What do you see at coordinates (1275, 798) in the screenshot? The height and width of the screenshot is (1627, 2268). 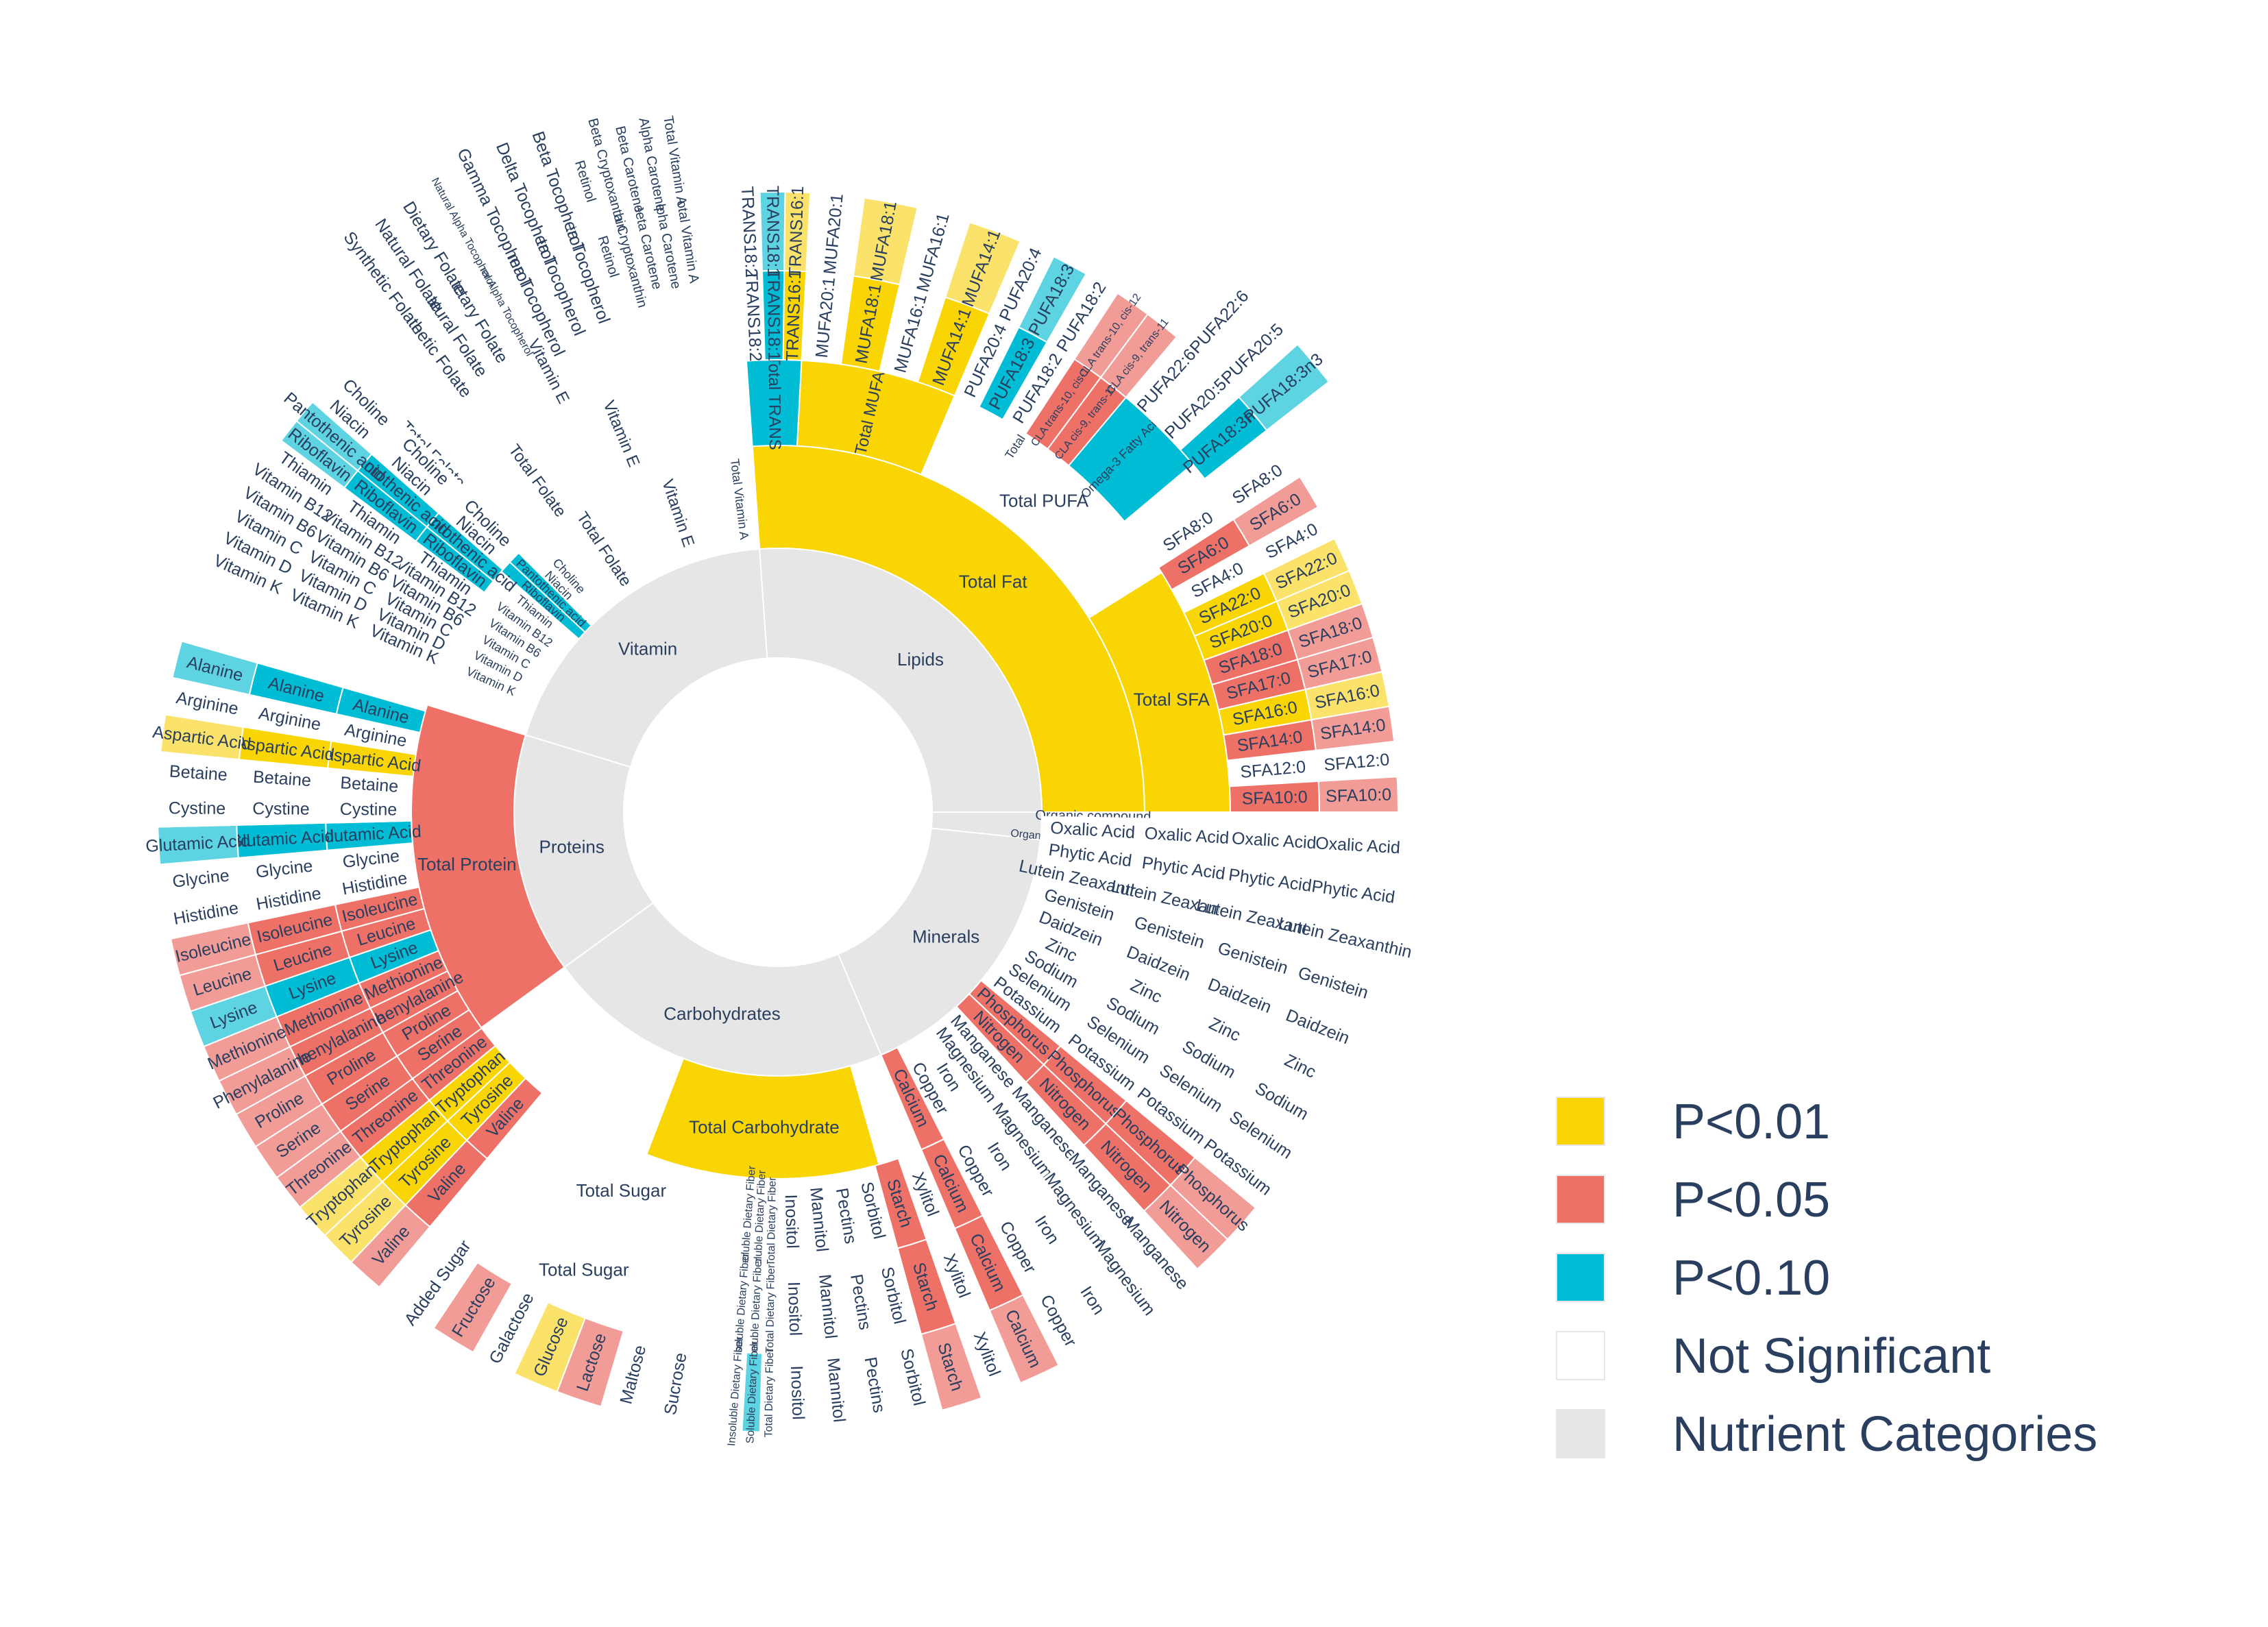 I see `label-tfat_sfa-sfa10-0-3: SFA10:0` at bounding box center [1275, 798].